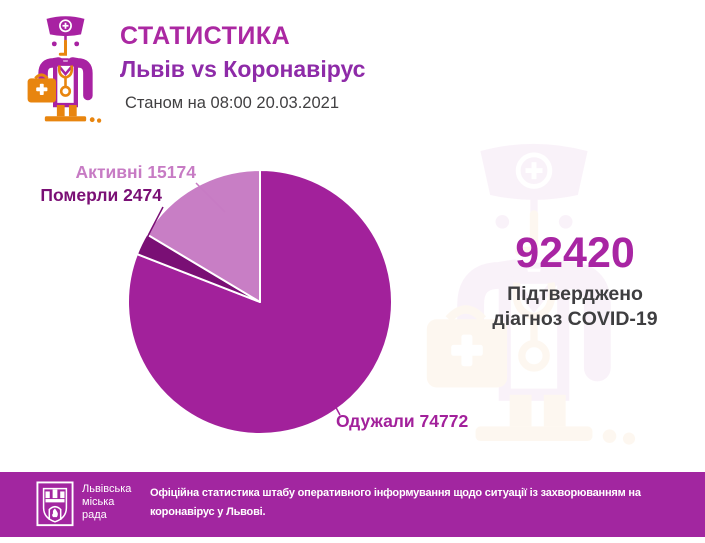  Describe the element at coordinates (243, 69) in the screenshot. I see `page-subtitle: Львів vs Коронавірус` at that location.